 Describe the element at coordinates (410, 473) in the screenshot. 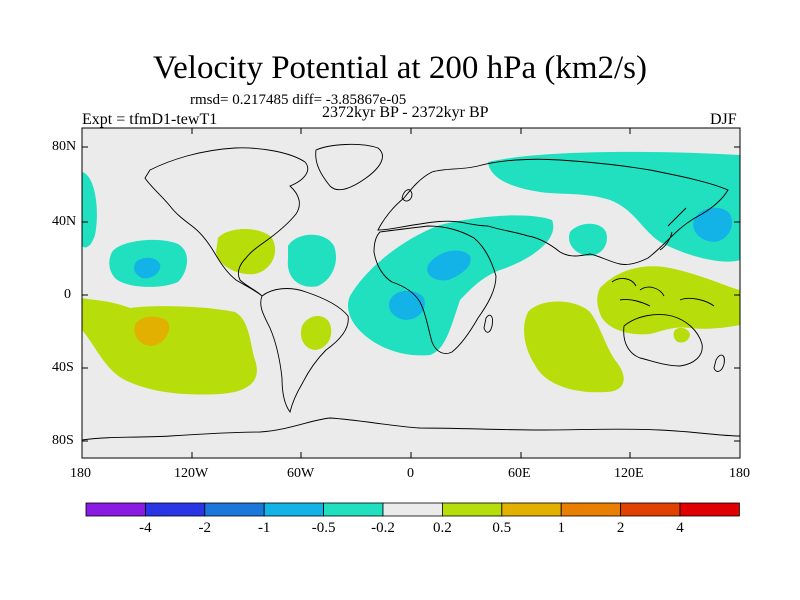

I see `lon-label-0: 0` at that location.